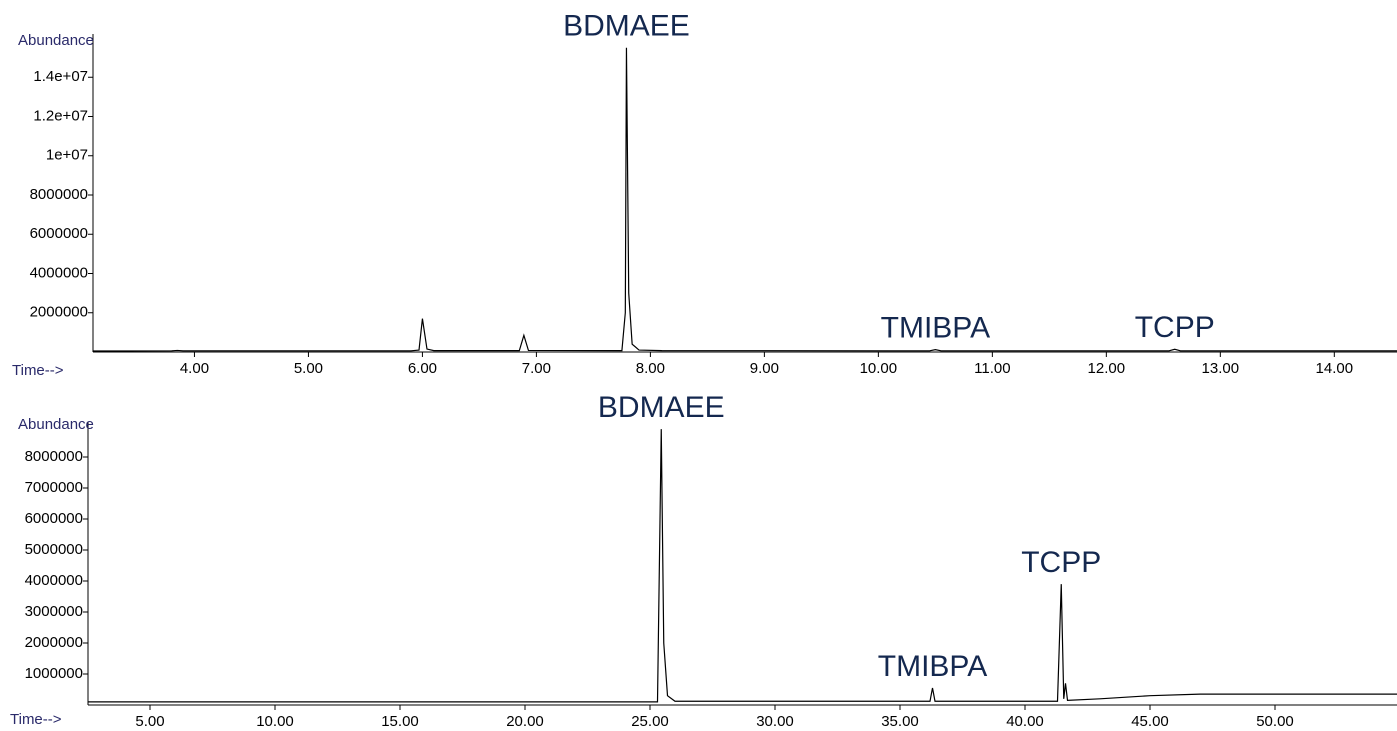  Describe the element at coordinates (67, 155) in the screenshot. I see `y-tick-label: 1e+07` at that location.